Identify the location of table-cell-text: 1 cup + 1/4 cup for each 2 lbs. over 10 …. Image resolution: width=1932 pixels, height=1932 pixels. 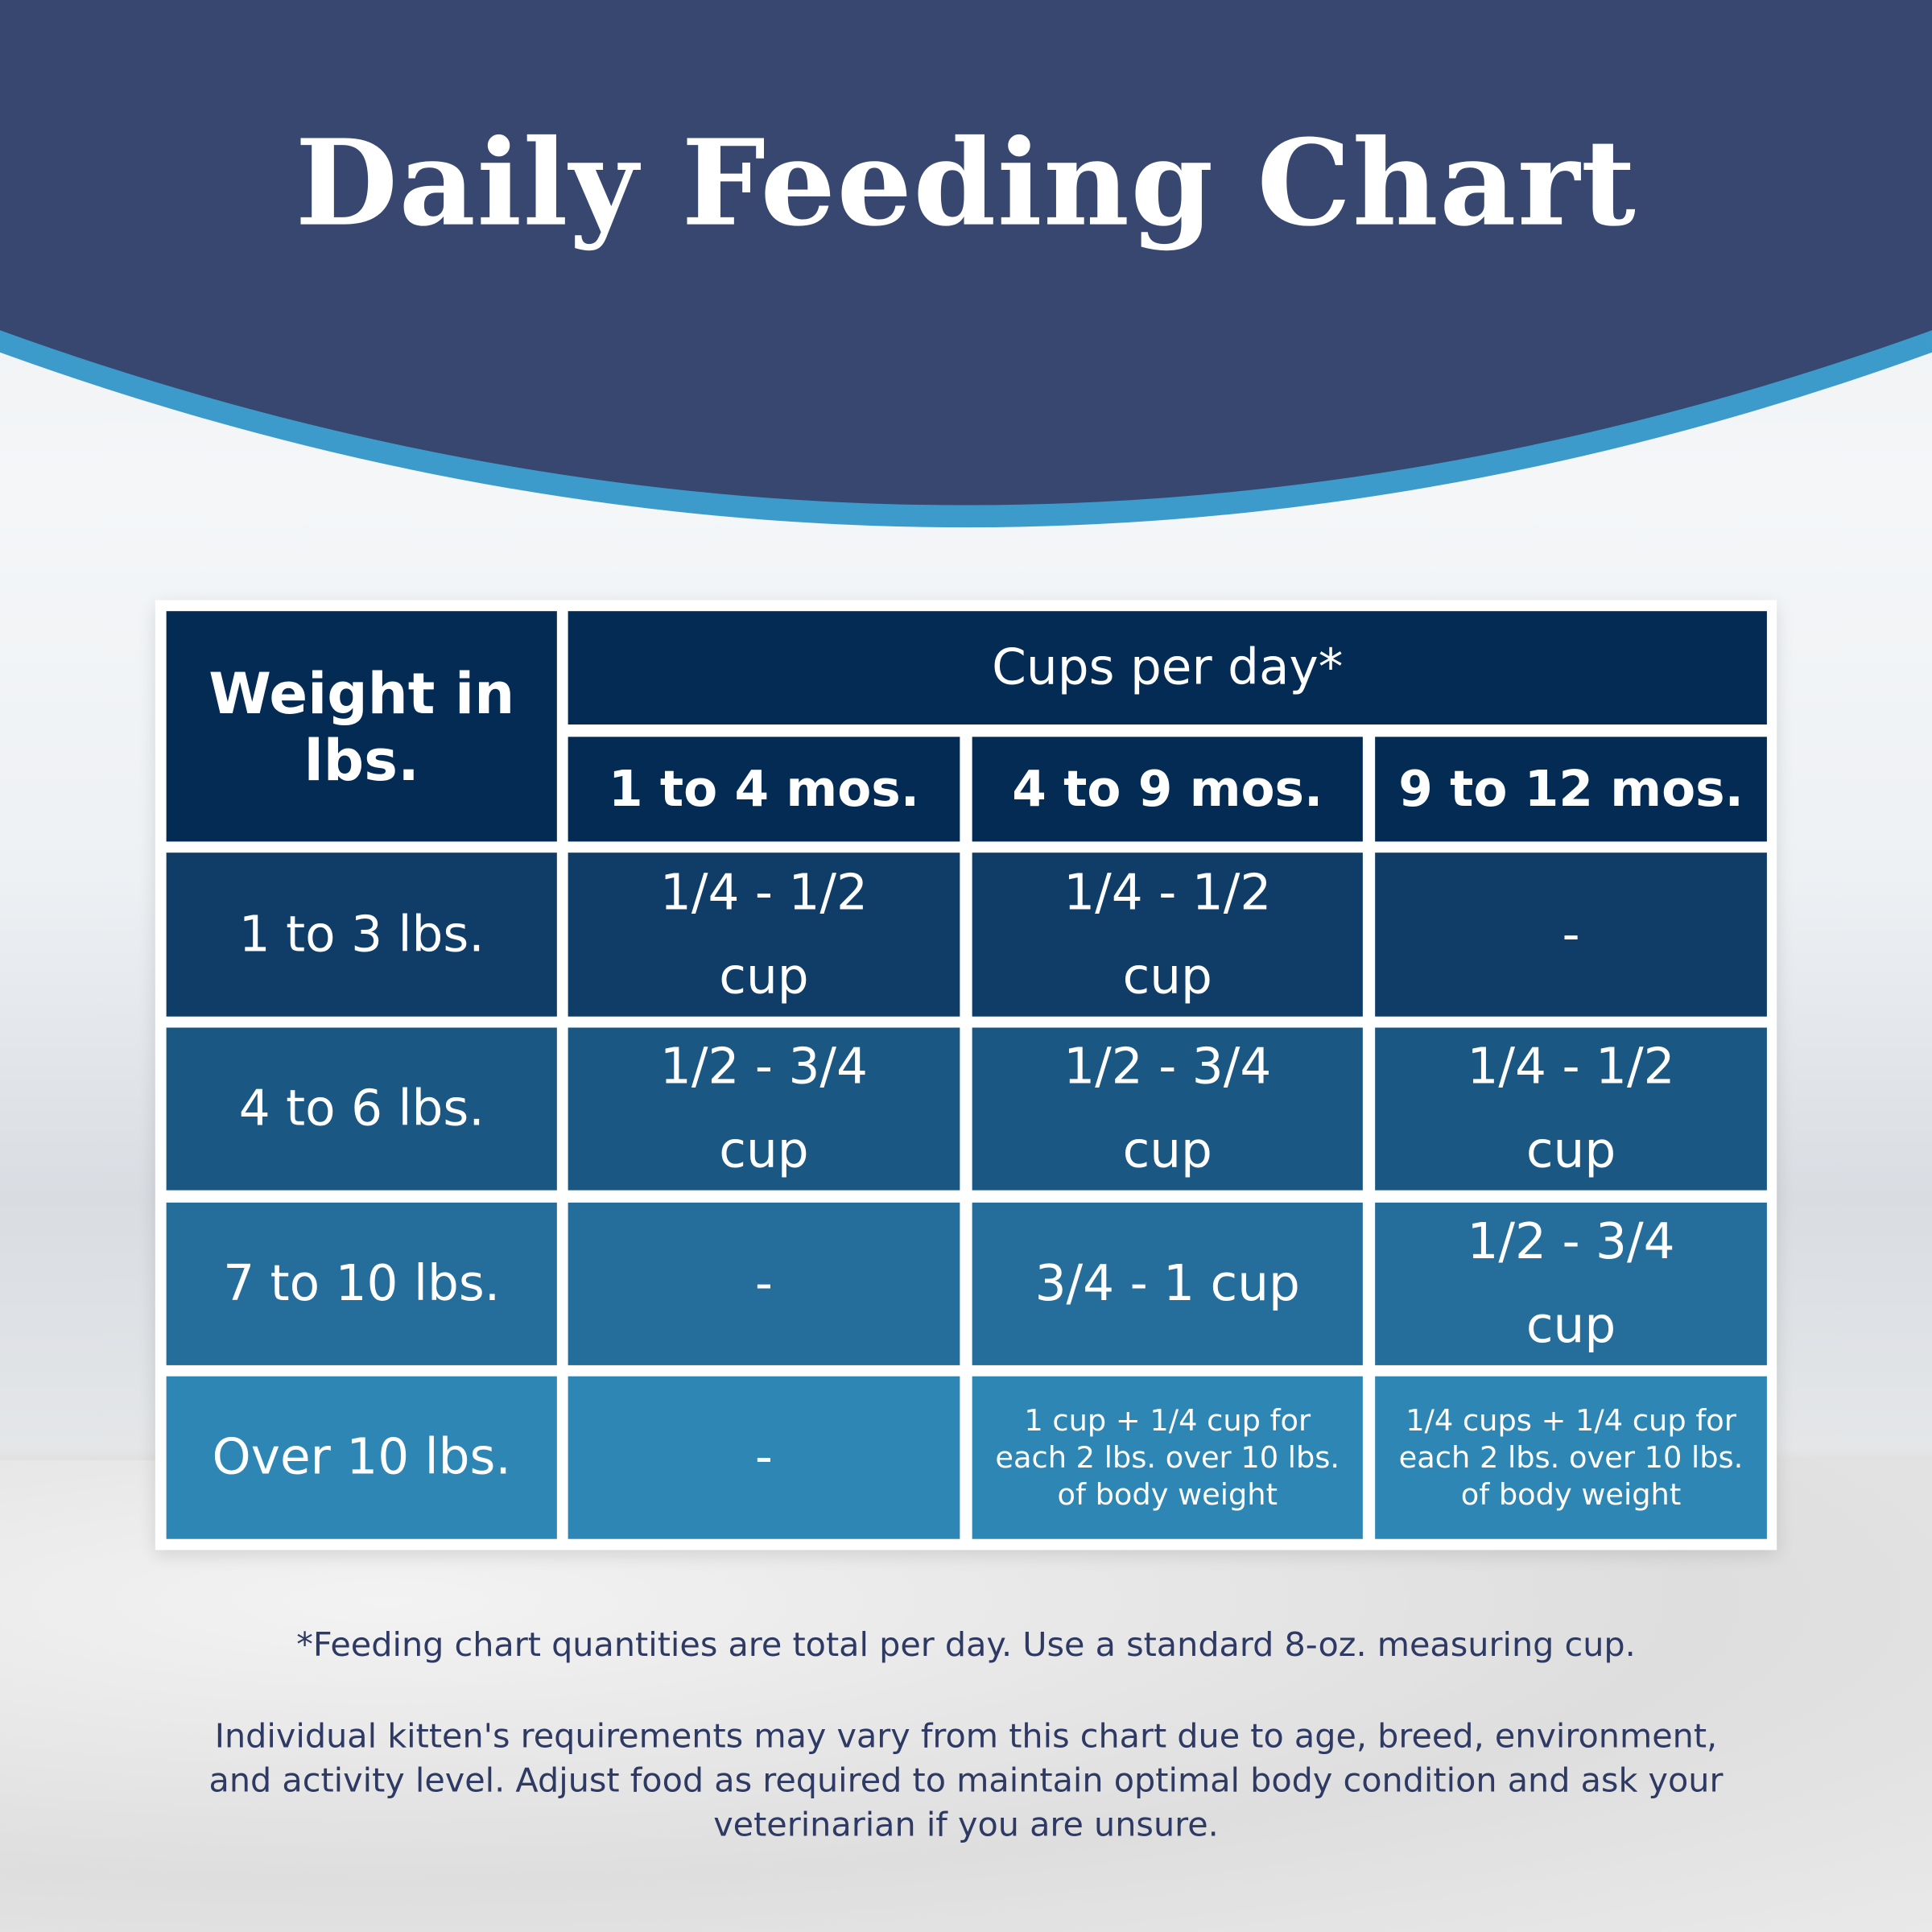
(1167, 1458).